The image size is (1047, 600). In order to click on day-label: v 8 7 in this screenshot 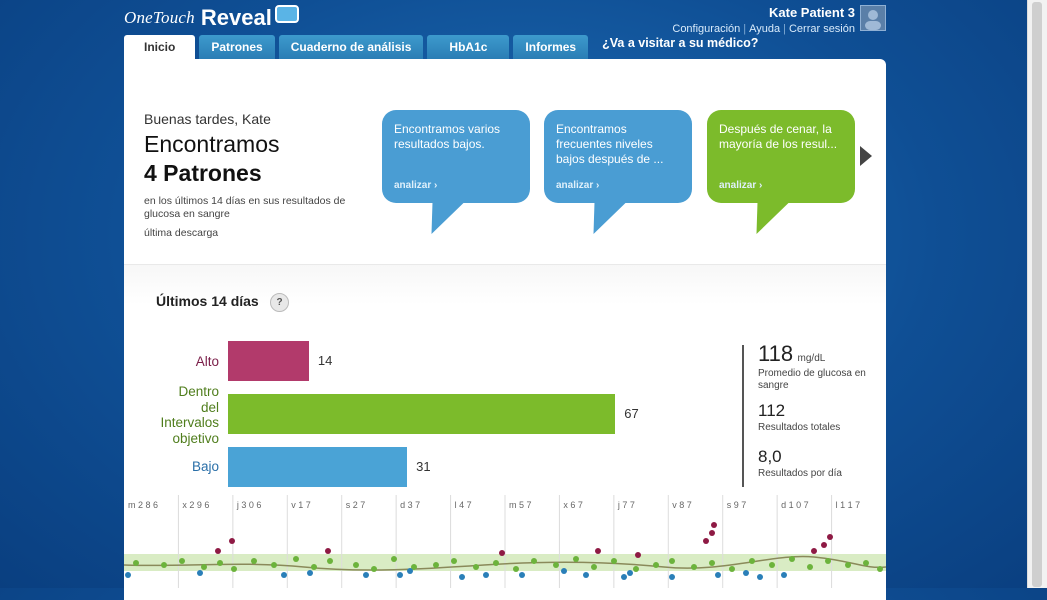, I will do `click(682, 505)`.